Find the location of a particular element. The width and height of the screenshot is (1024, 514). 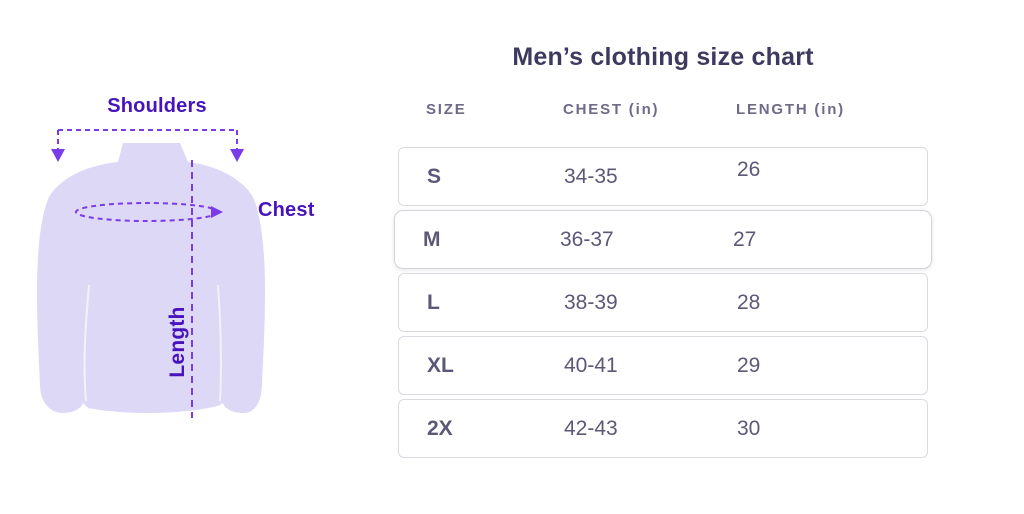

shirt-shape is located at coordinates (151, 278).